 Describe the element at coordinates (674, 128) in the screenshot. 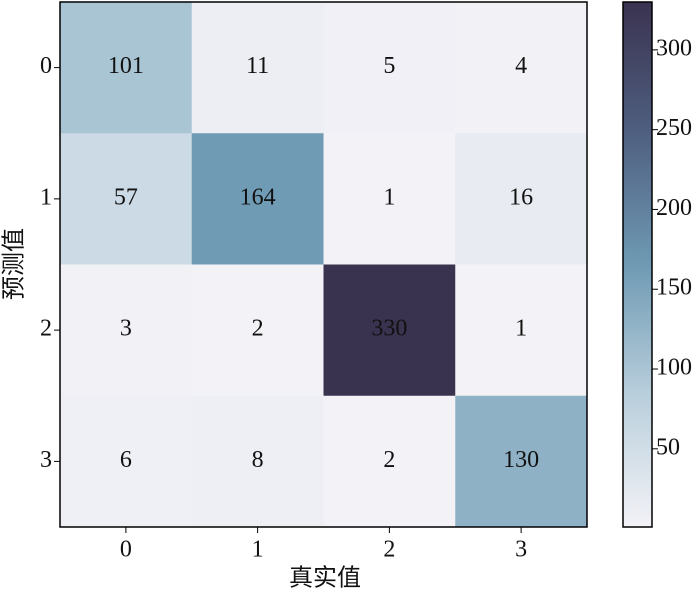

I see `colorbar-tick-label: 250` at that location.